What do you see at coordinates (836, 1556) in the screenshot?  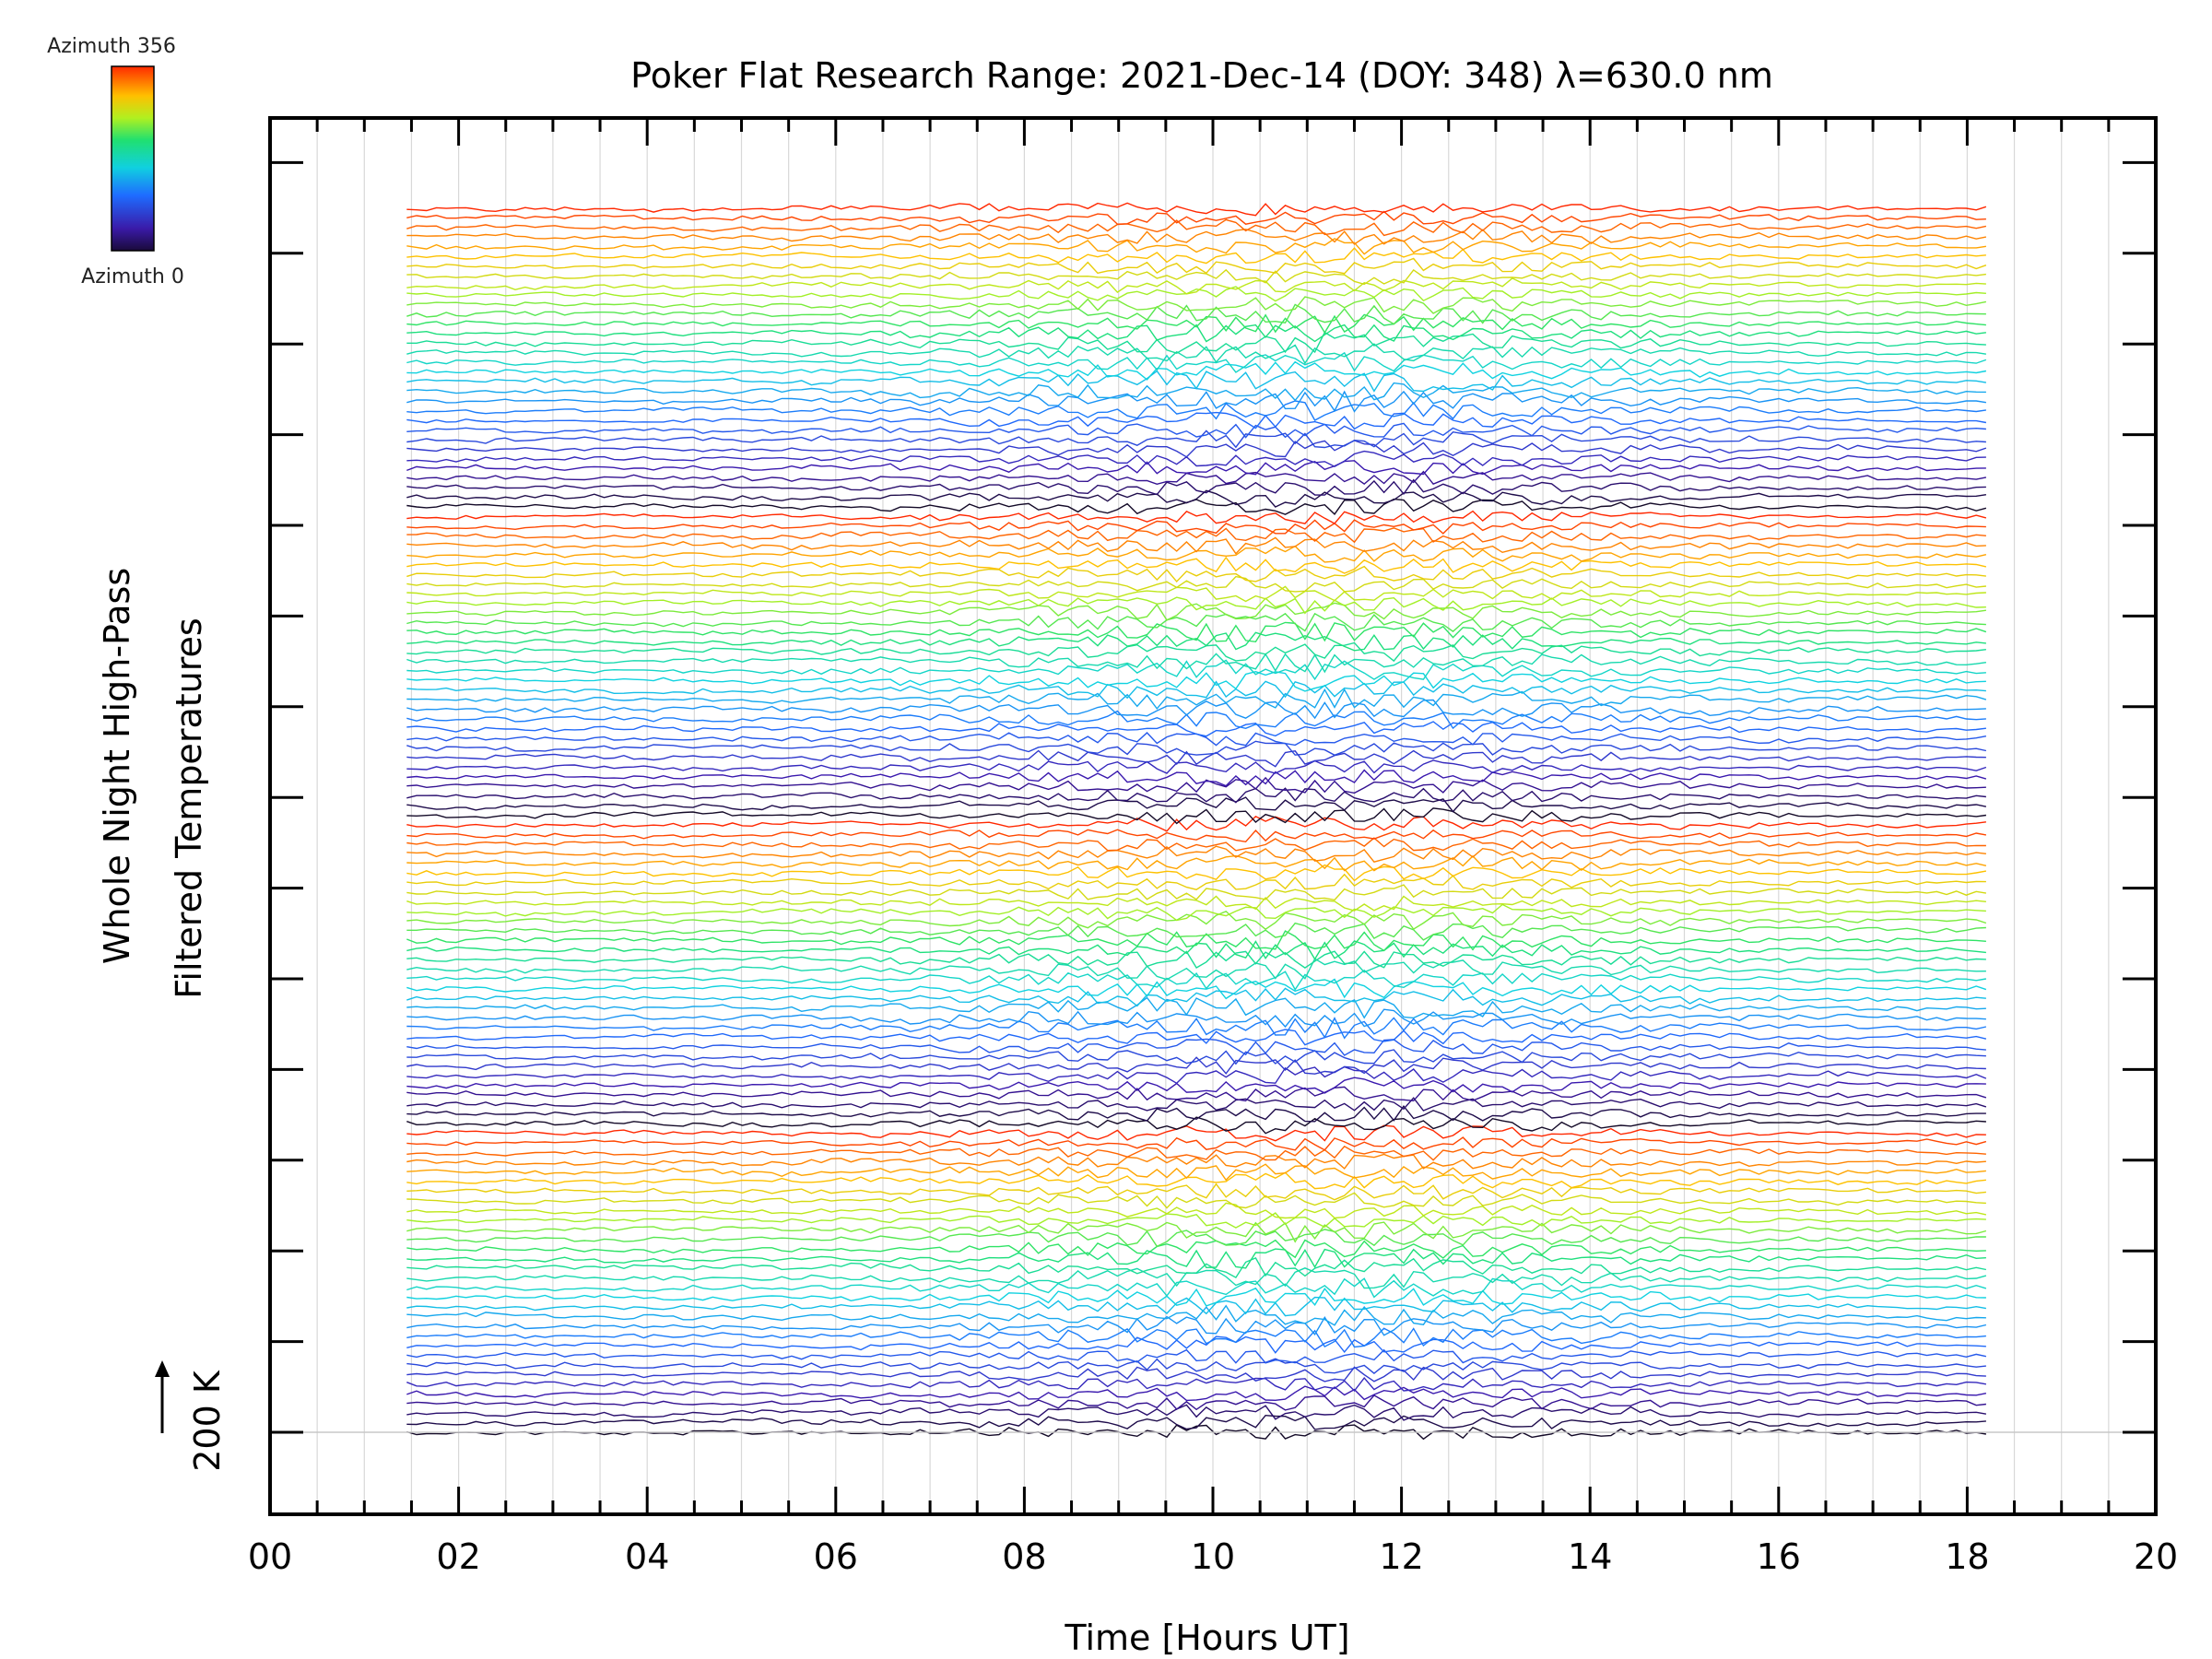 I see `x-tick-label: 06` at bounding box center [836, 1556].